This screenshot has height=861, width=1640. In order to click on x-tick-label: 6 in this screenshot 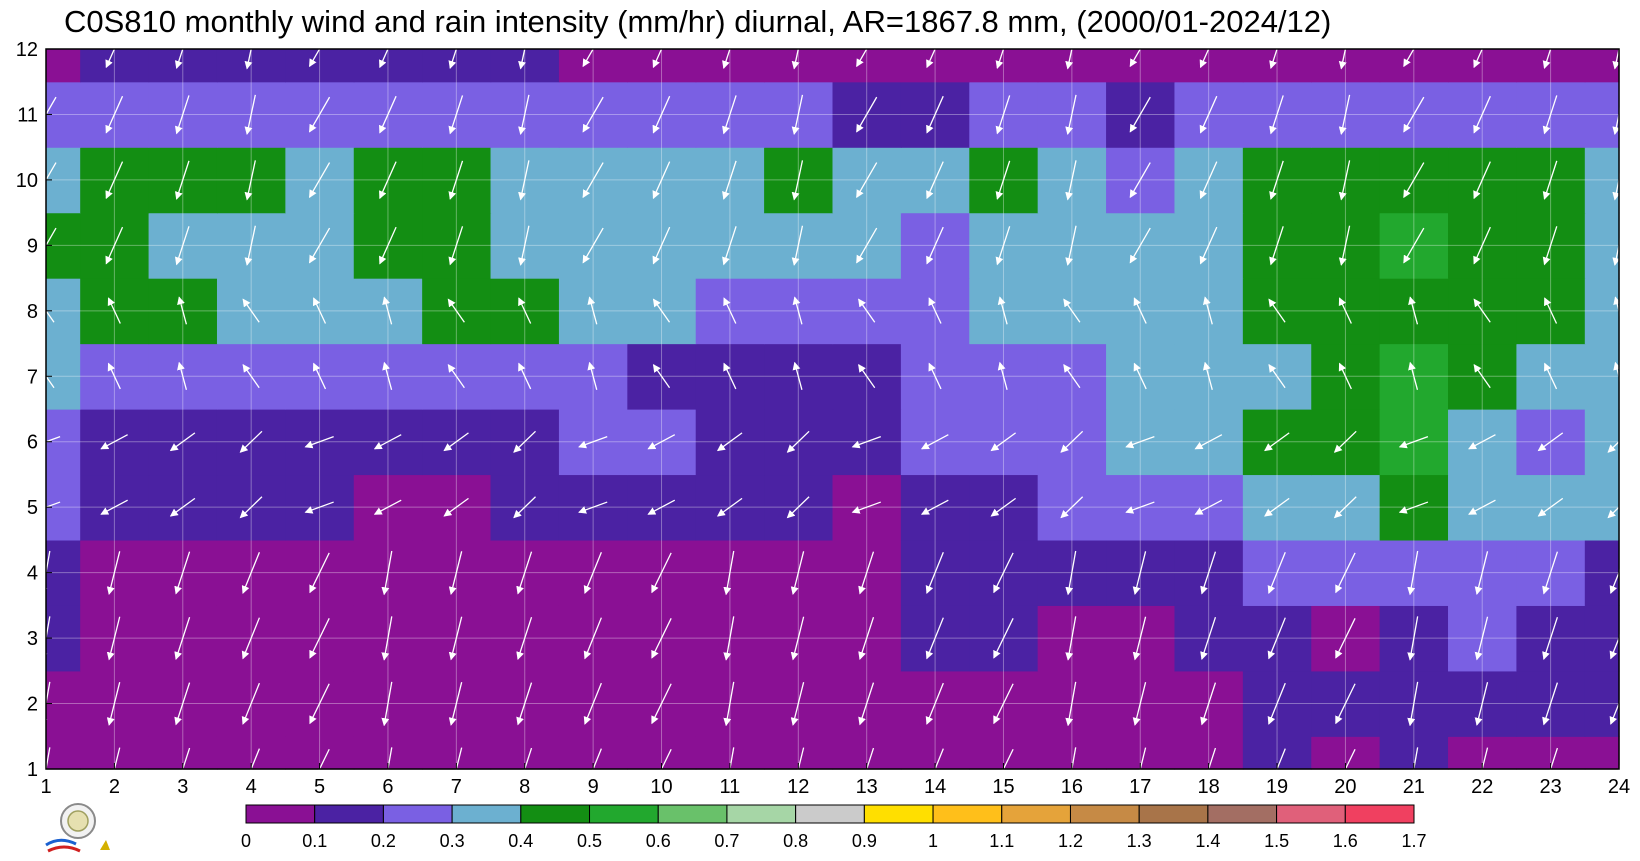, I will do `click(387, 787)`.